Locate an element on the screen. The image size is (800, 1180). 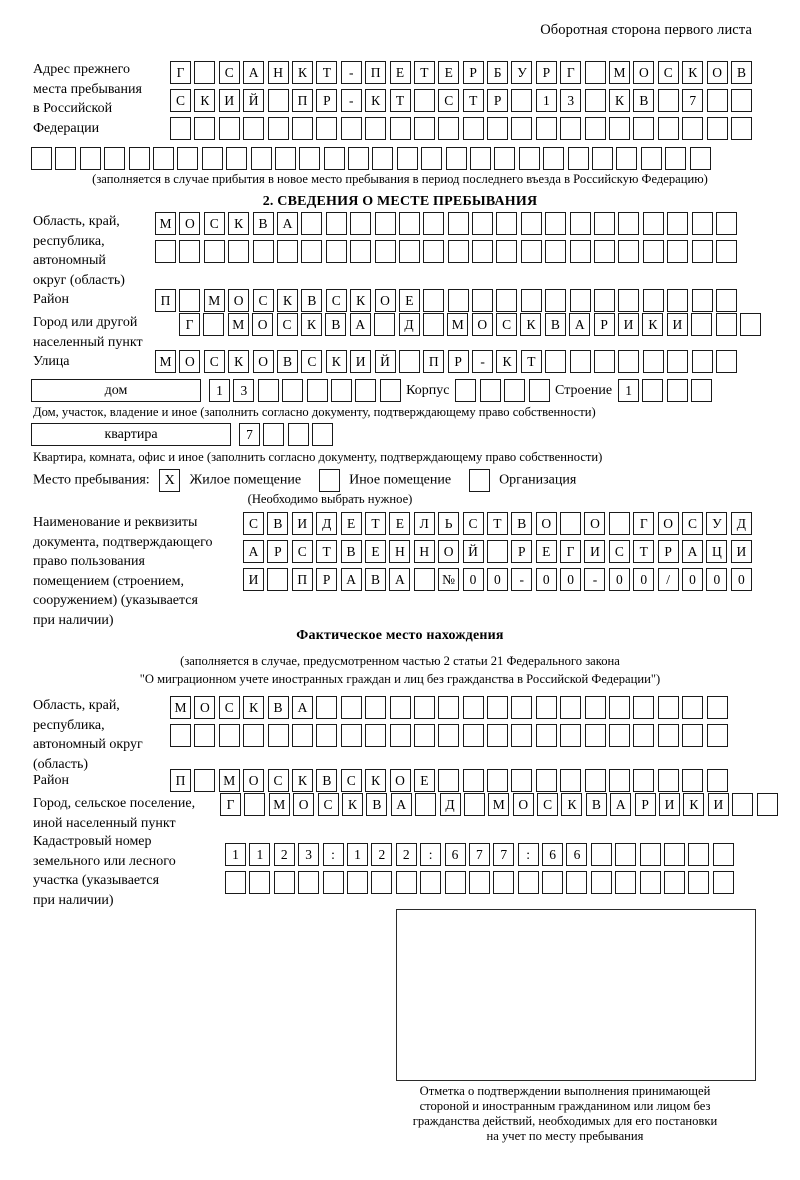
char-box: М is located at coordinates (458, 324).